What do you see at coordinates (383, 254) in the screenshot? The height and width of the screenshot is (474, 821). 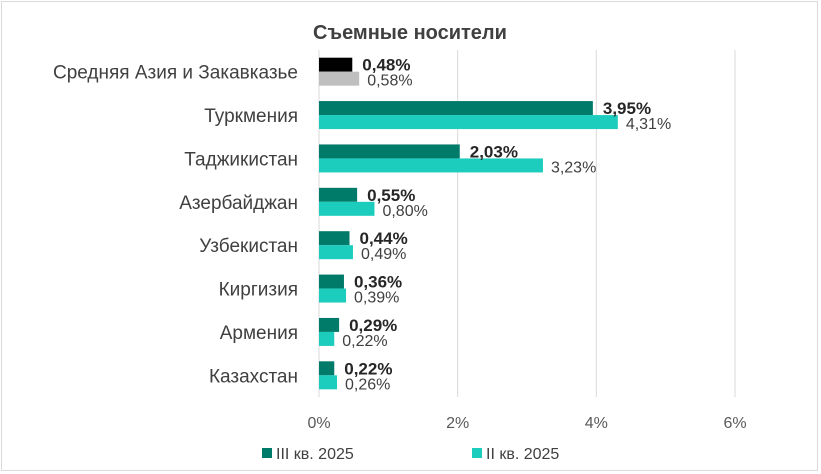 I see `data-label-q2: 0,49%` at bounding box center [383, 254].